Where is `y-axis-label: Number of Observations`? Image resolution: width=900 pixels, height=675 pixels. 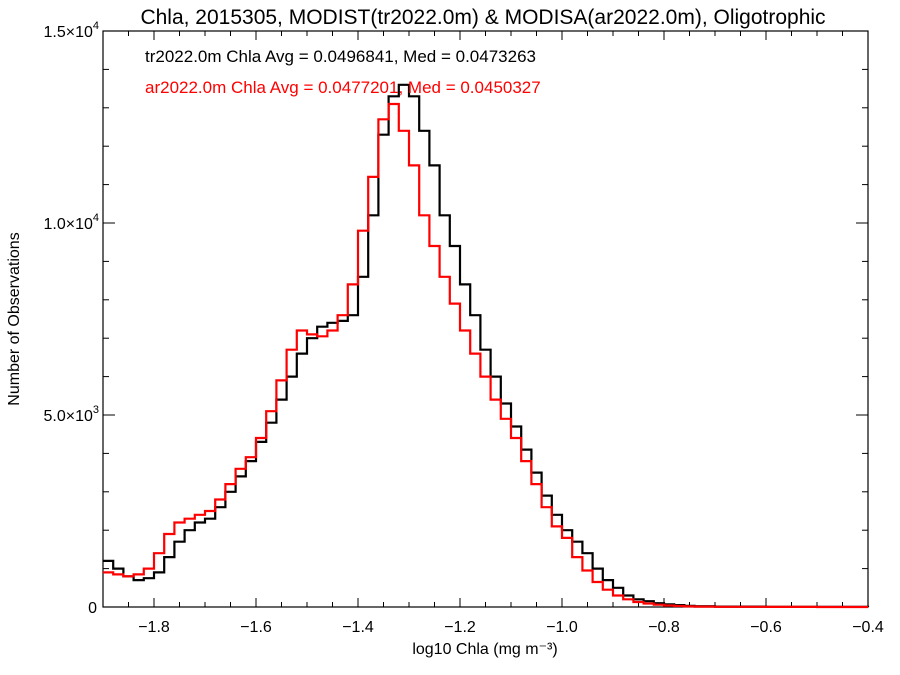
y-axis-label: Number of Observations is located at coordinates (14, 318).